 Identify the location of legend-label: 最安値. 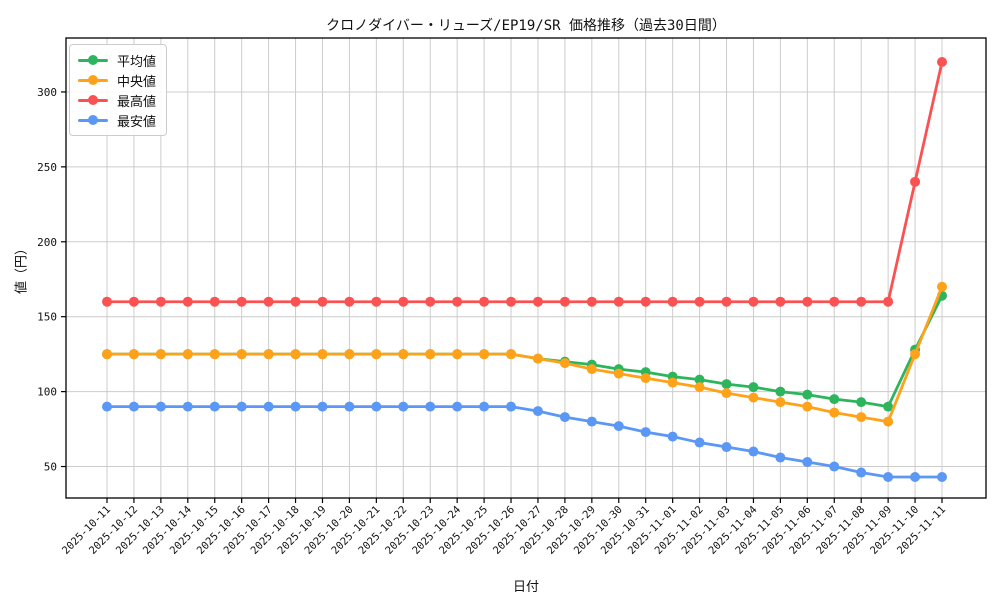
(137, 122).